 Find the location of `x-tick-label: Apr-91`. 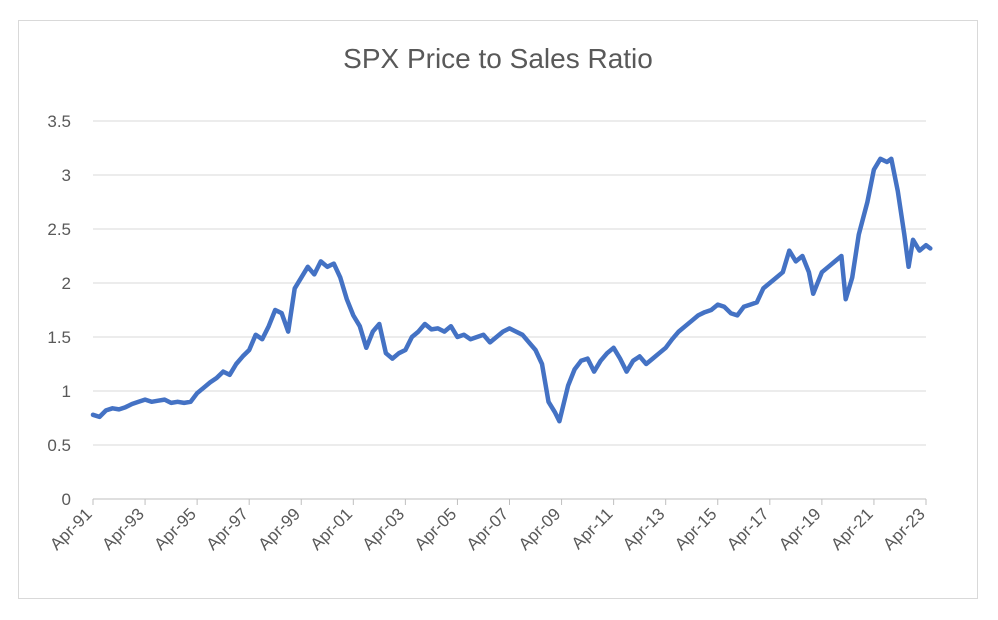

x-tick-label: Apr-91 is located at coordinates (71, 529).